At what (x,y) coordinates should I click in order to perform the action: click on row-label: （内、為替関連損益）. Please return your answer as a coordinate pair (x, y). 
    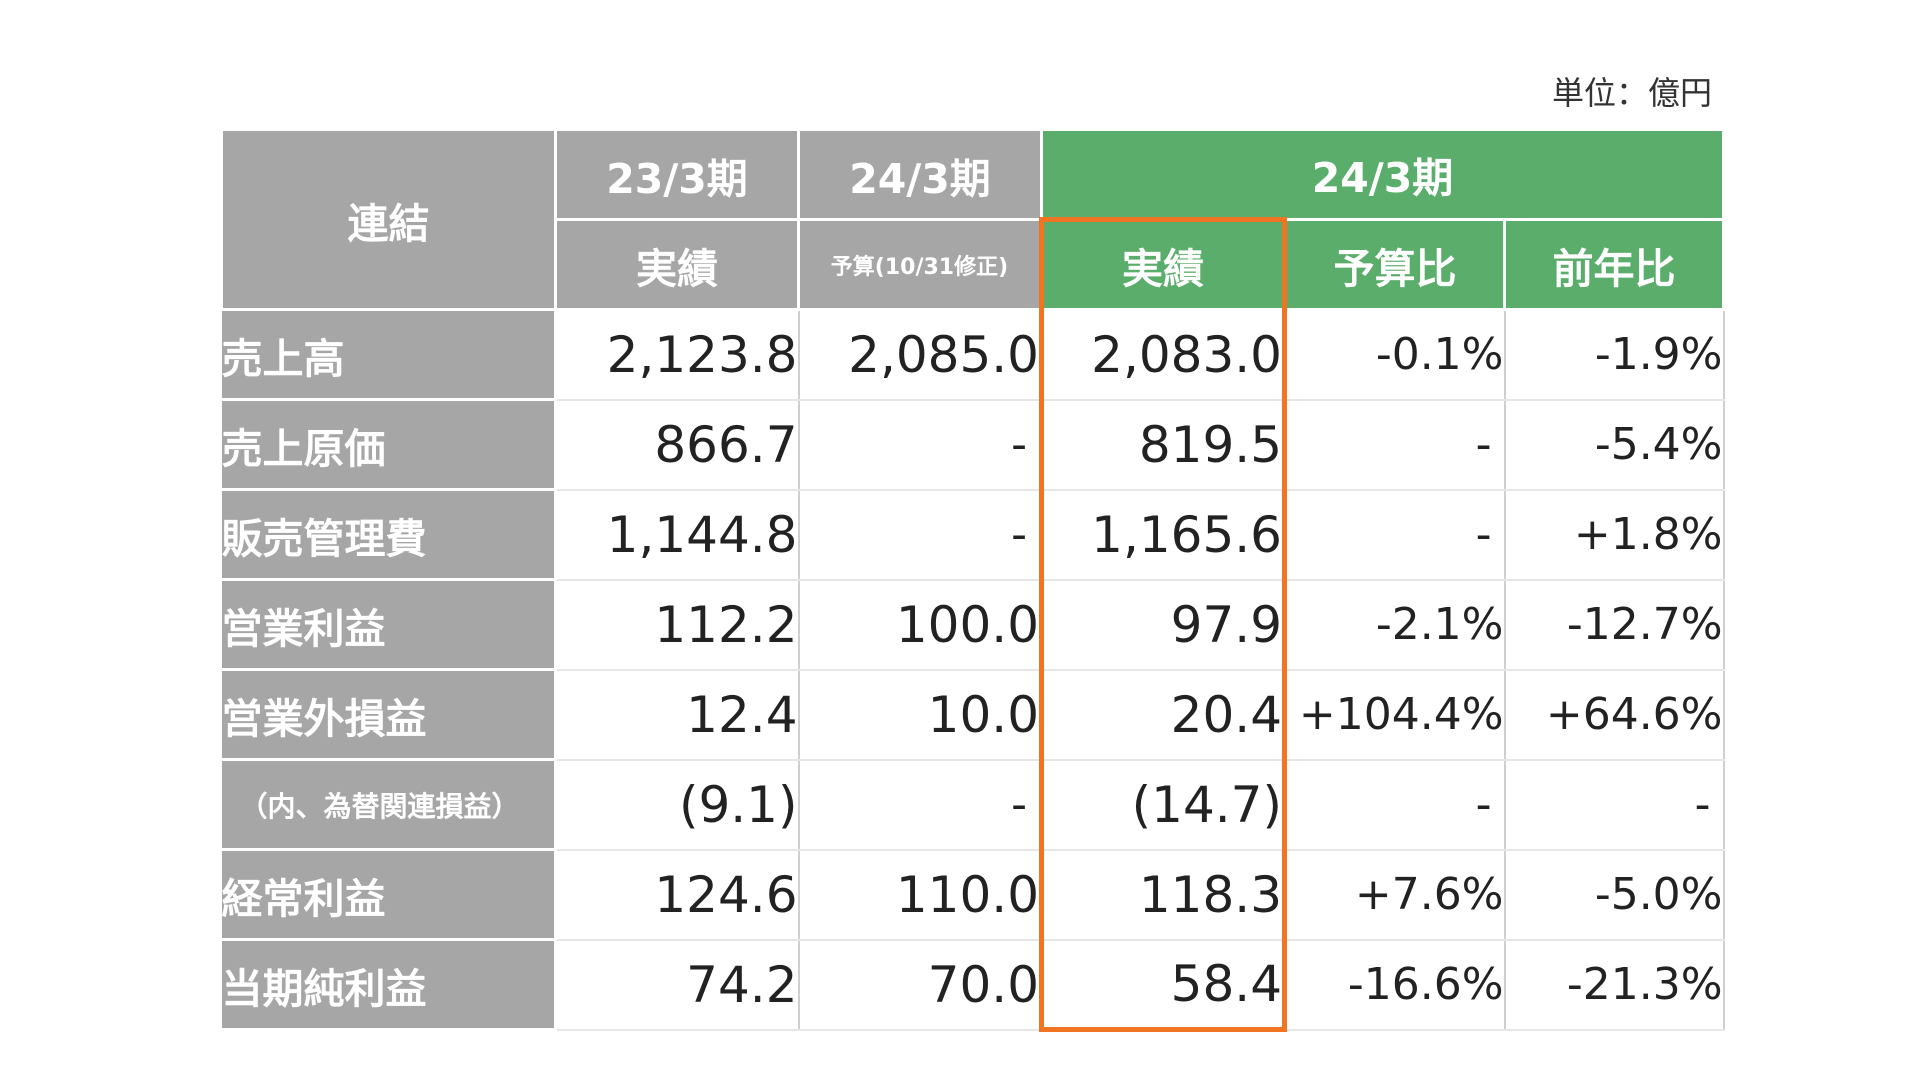
    Looking at the image, I should click on (389, 804).